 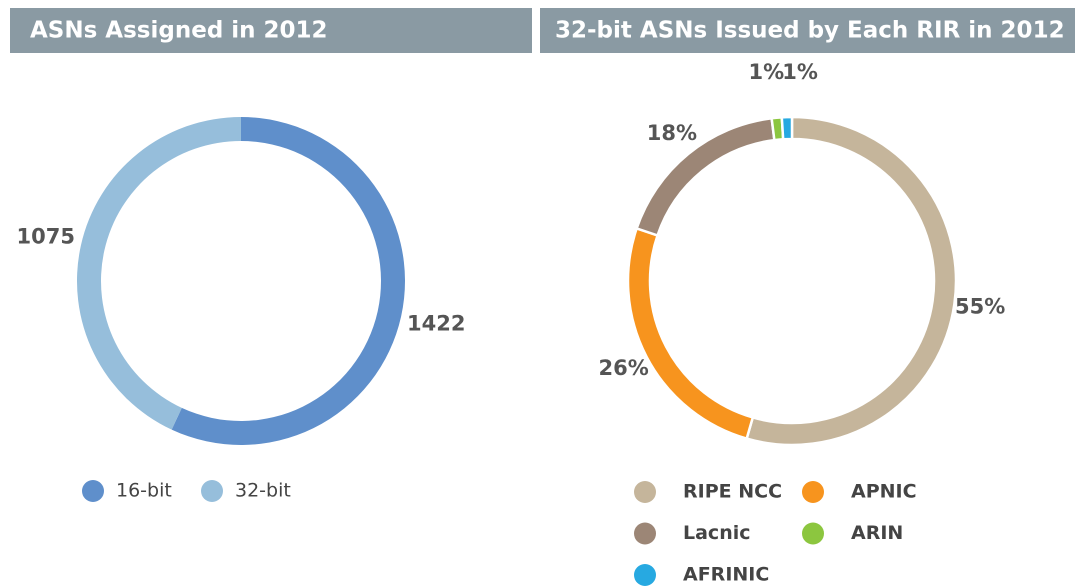 What do you see at coordinates (732, 492) in the screenshot?
I see `legend-label: RIPE NCC` at bounding box center [732, 492].